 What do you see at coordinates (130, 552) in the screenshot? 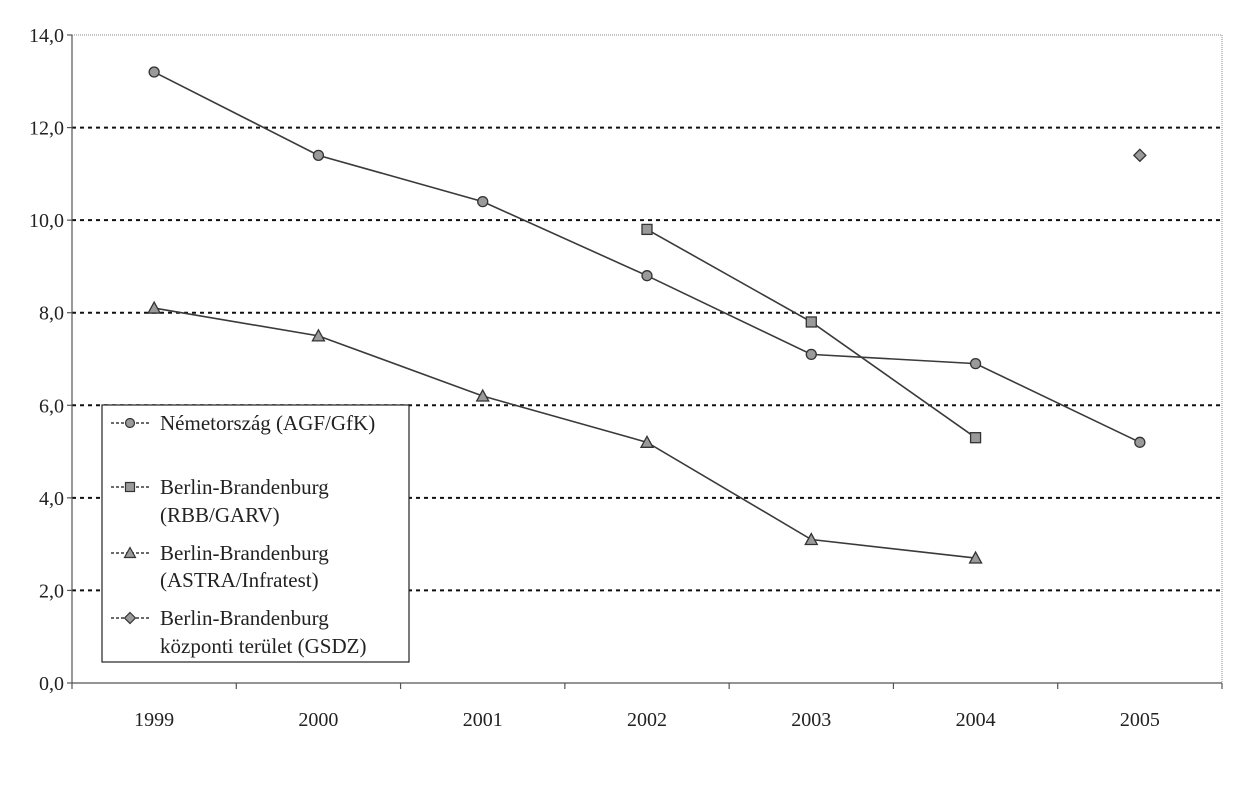
I see `legend-triangle-marker` at bounding box center [130, 552].